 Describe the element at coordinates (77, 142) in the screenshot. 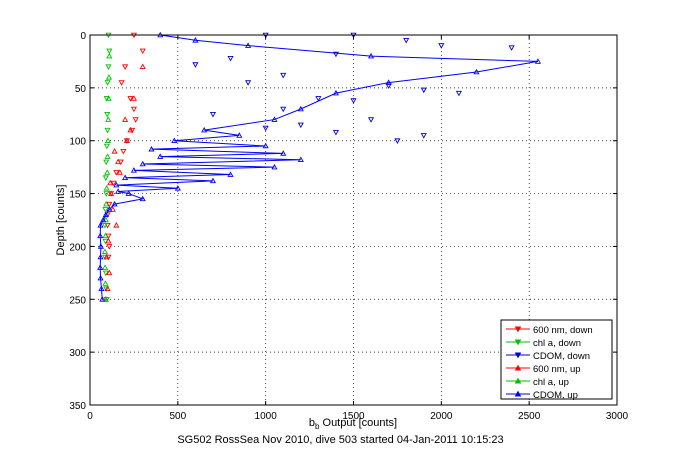

I see `y-tick-label: 100` at that location.